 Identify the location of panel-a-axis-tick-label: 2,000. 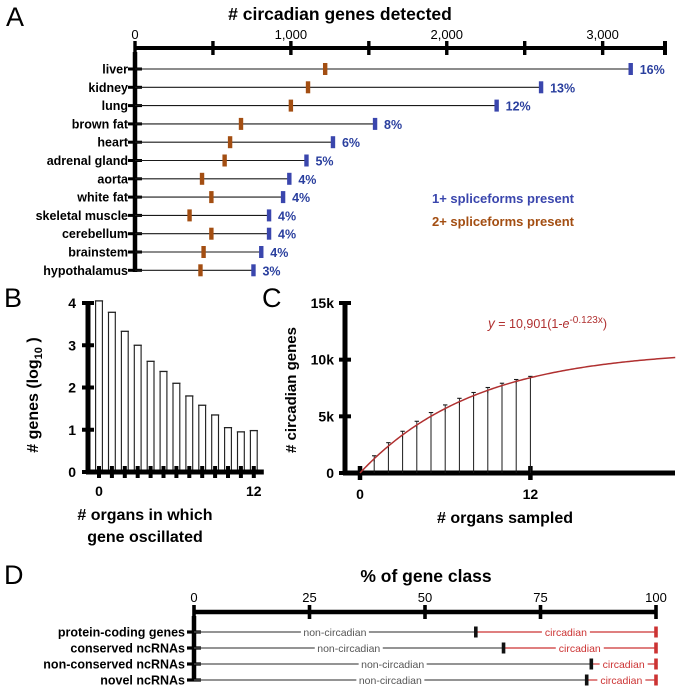
(446, 34).